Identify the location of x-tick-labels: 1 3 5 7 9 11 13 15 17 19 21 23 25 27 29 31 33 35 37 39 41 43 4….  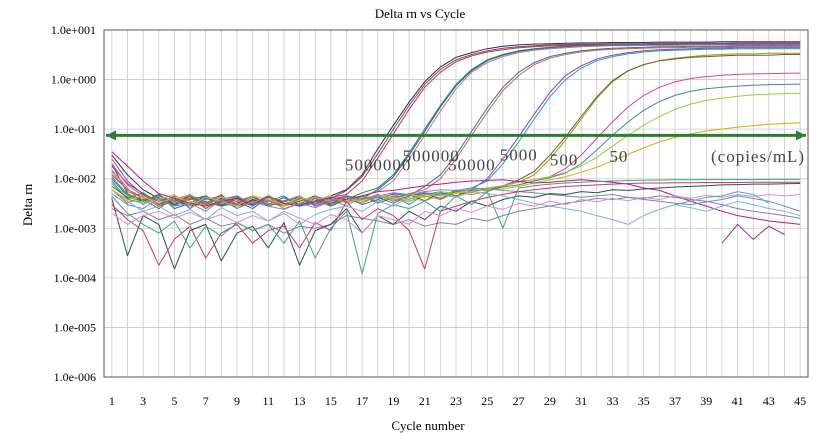
(457, 401).